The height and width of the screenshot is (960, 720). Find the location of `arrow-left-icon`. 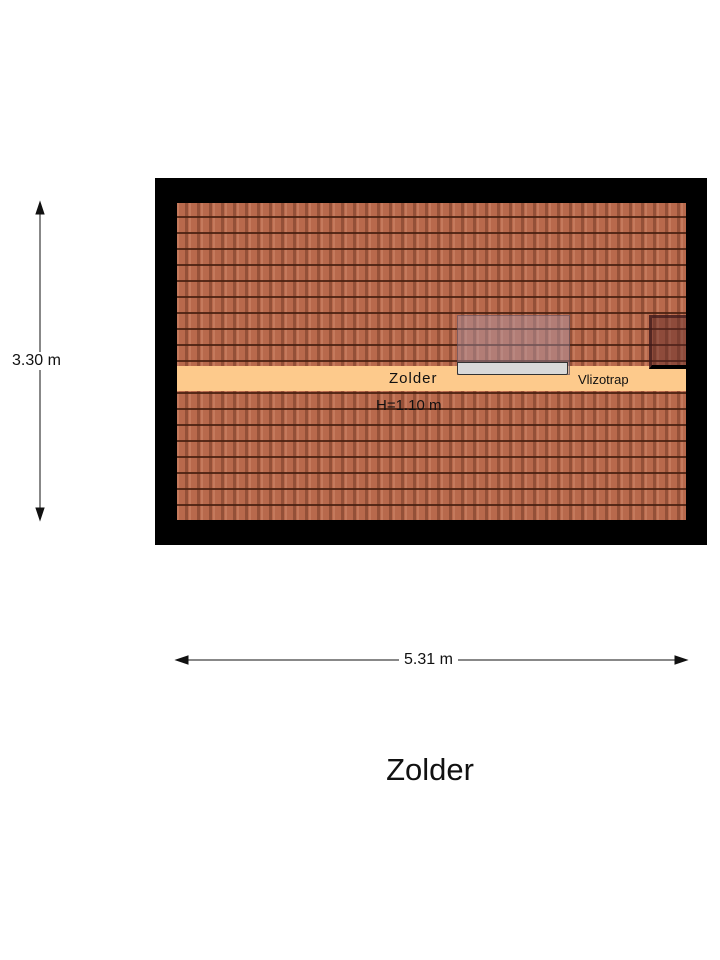

arrow-left-icon is located at coordinates (181, 660).